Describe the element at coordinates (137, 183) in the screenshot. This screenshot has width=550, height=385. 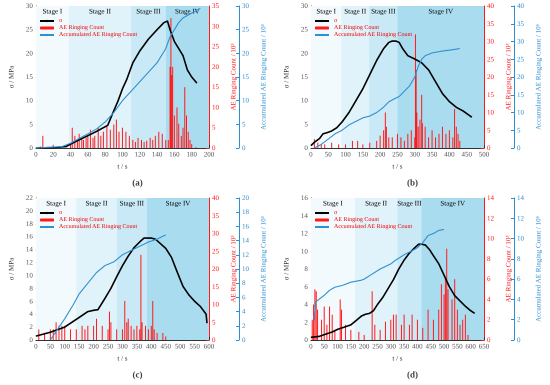
I see `text: (a)` at that location.